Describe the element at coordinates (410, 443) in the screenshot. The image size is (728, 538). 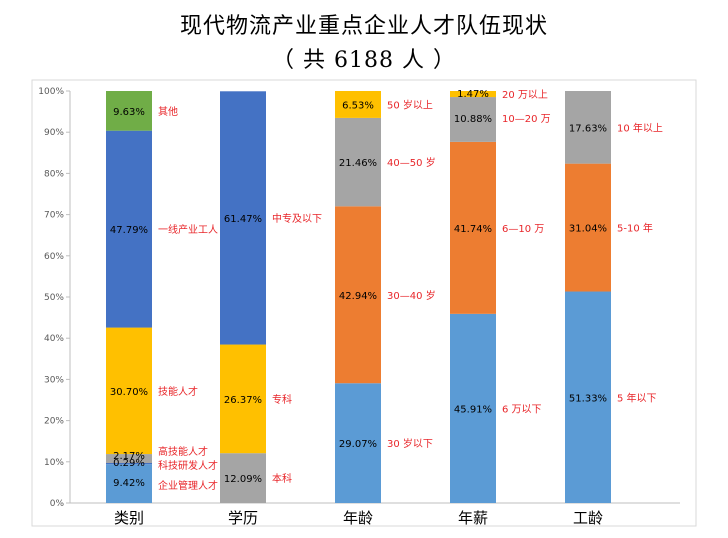
I see `segment-annotation: 30 岁以下` at that location.